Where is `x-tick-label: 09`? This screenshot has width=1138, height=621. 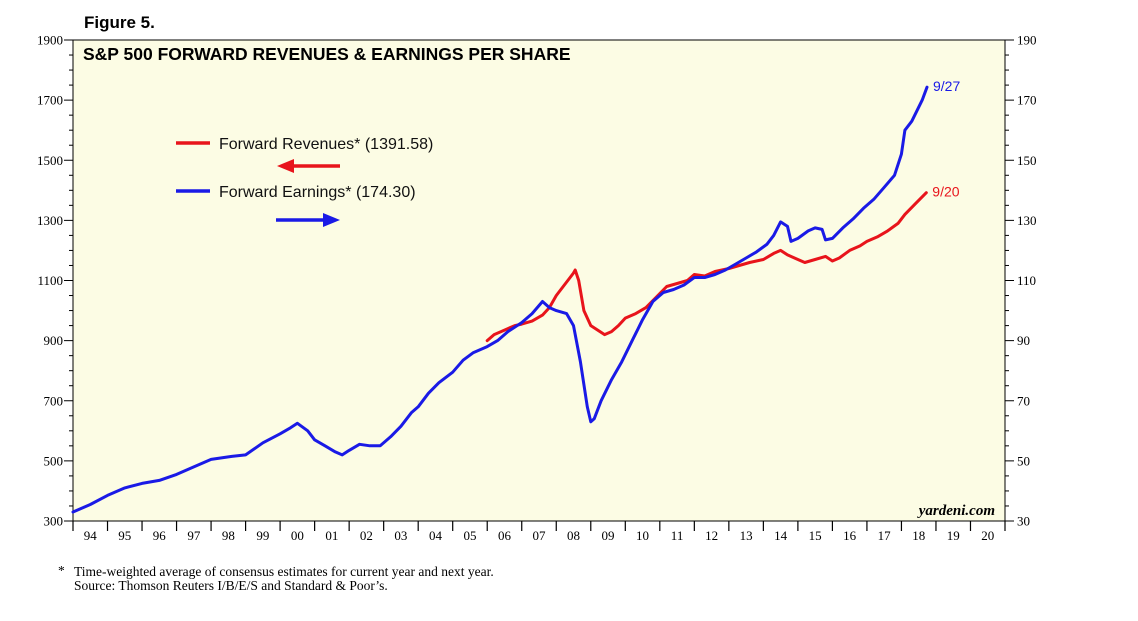 x-tick-label: 09 is located at coordinates (608, 535).